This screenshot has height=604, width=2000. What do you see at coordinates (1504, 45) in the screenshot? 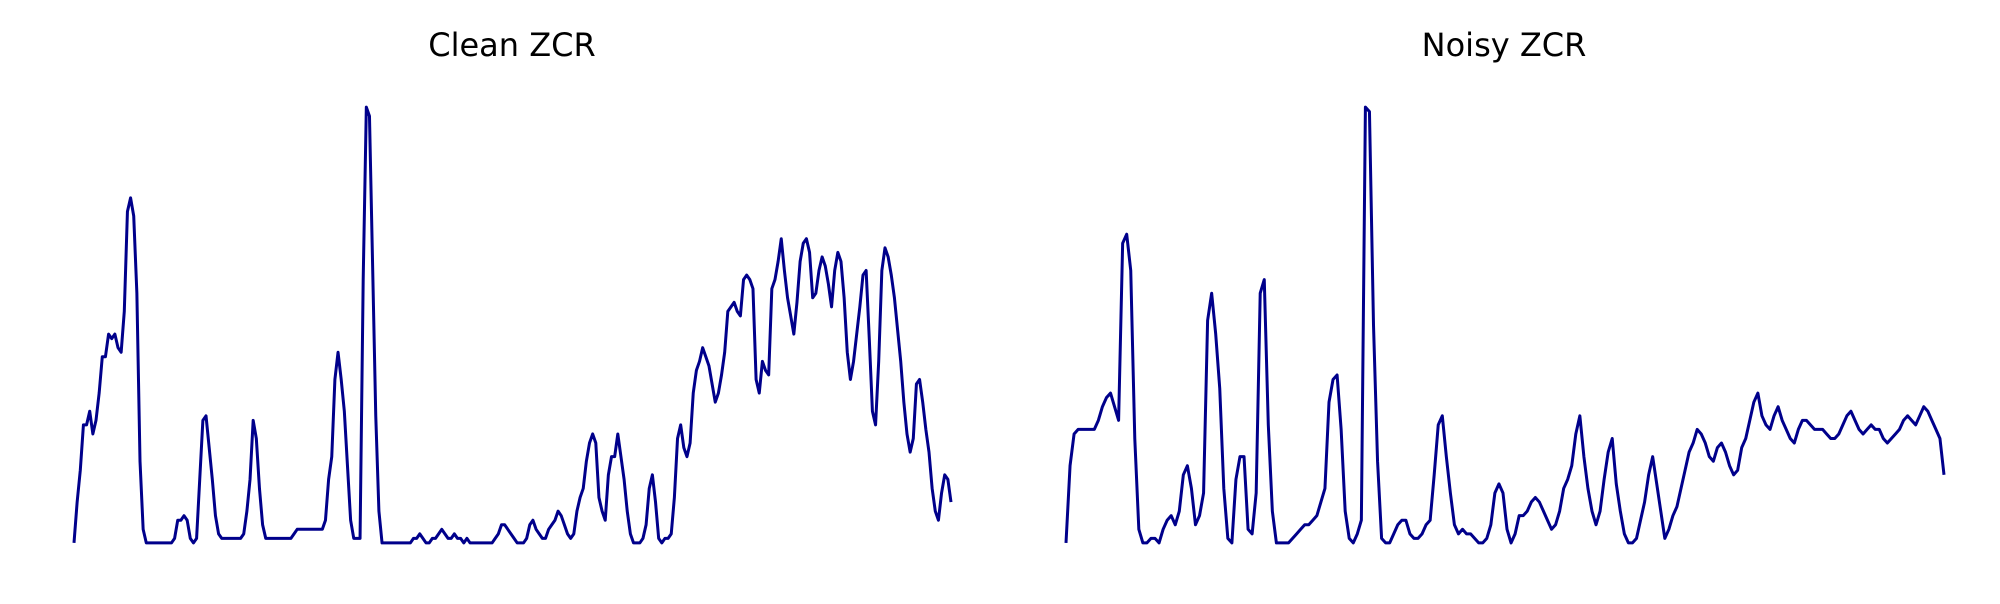
I see `noisy-zcr-title: Noisy ZCR` at bounding box center [1504, 45].